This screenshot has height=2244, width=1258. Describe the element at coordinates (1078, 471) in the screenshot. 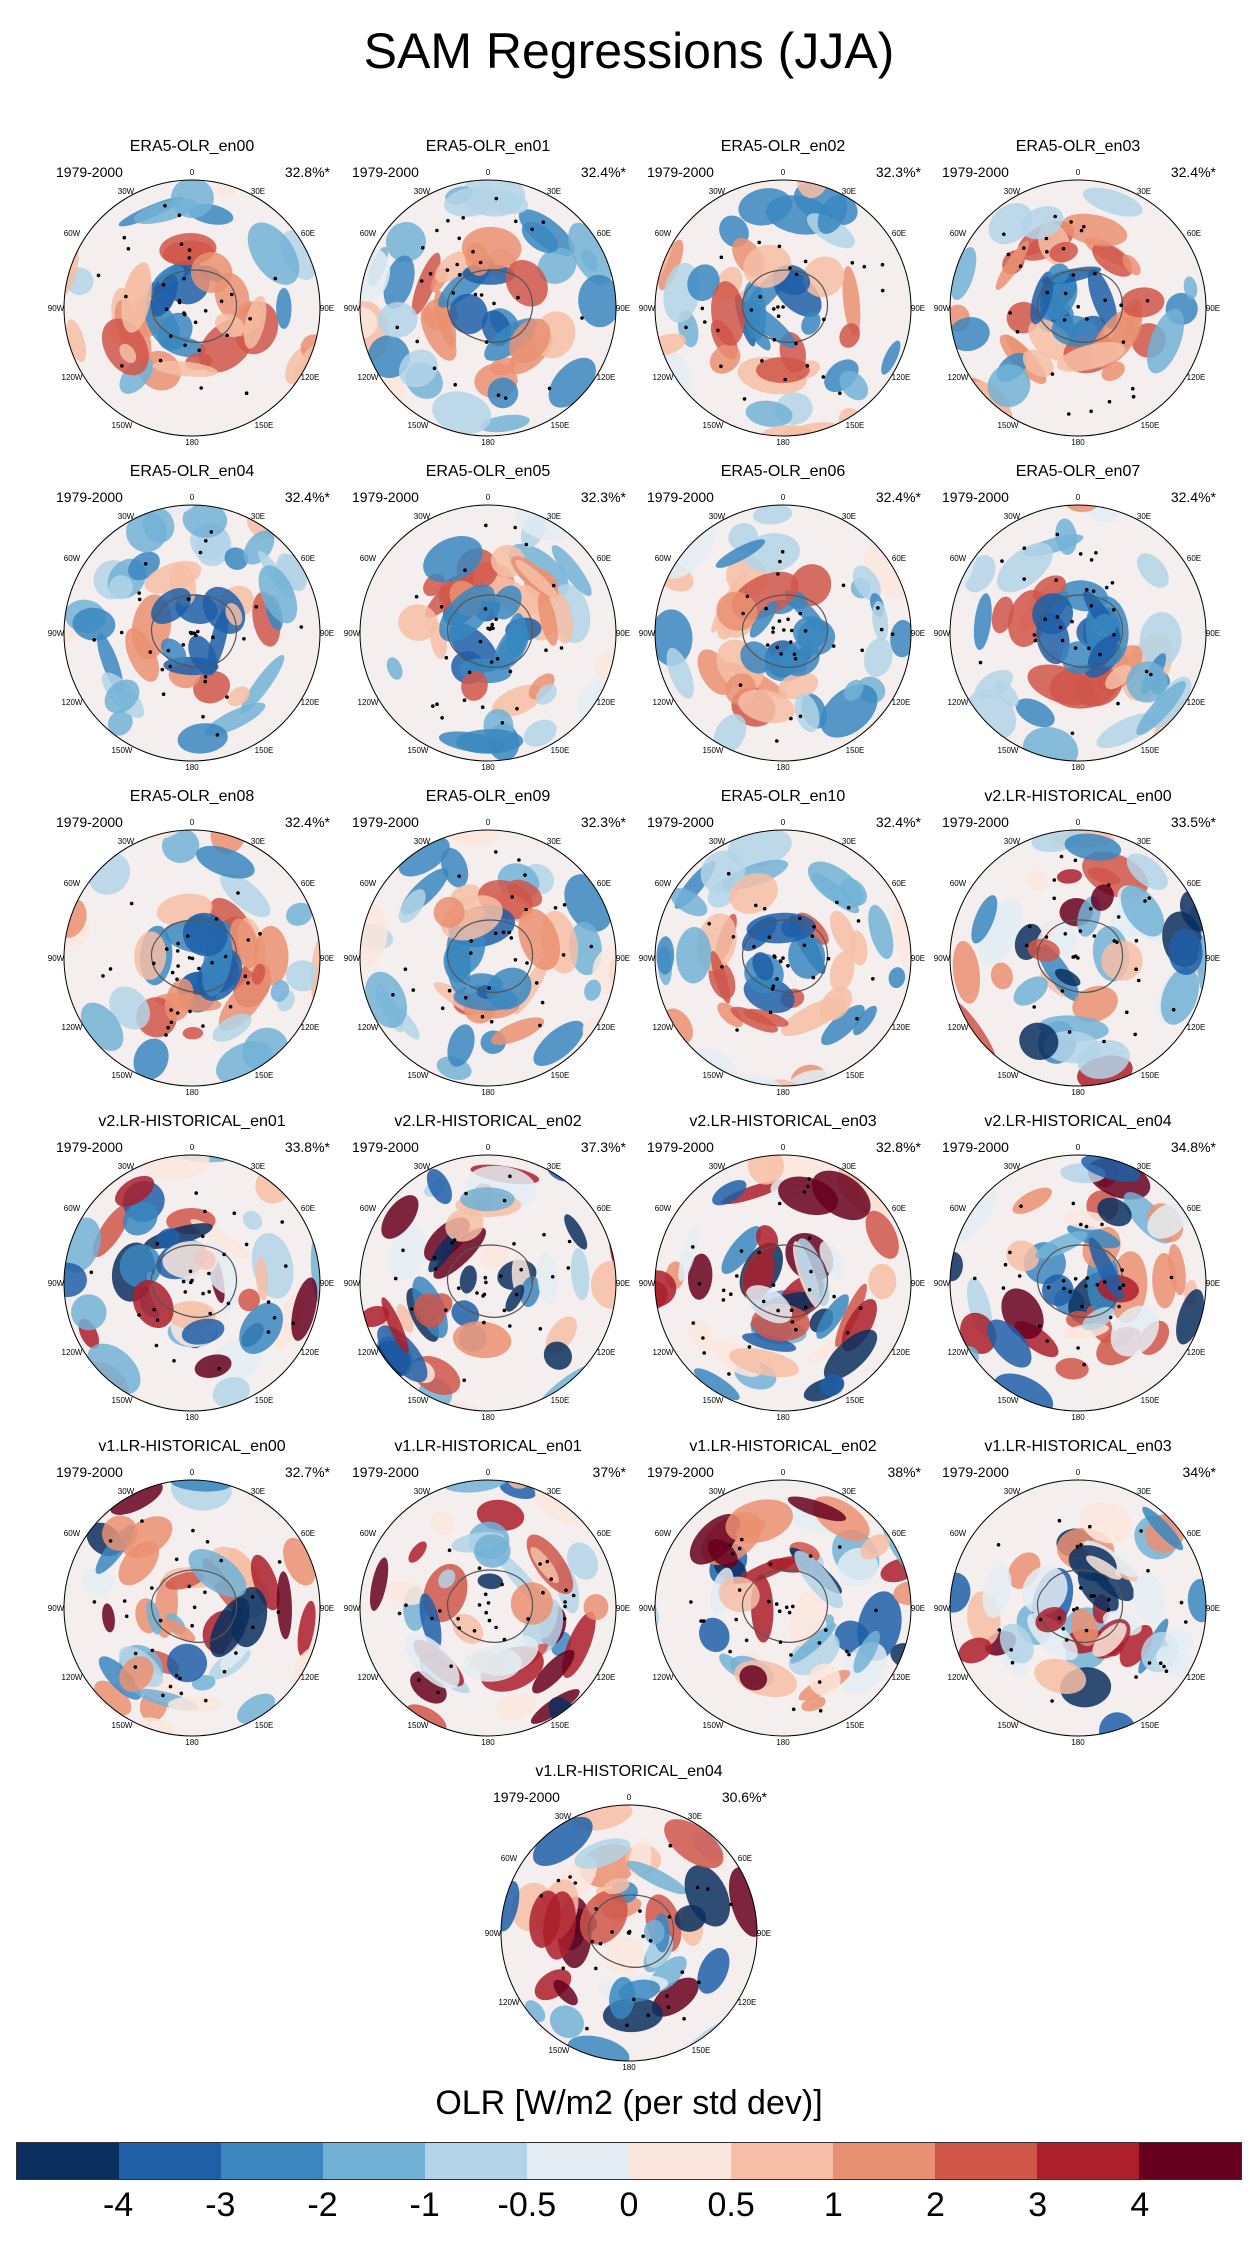

I see `panel-title: ERA5-OLR_en07` at that location.